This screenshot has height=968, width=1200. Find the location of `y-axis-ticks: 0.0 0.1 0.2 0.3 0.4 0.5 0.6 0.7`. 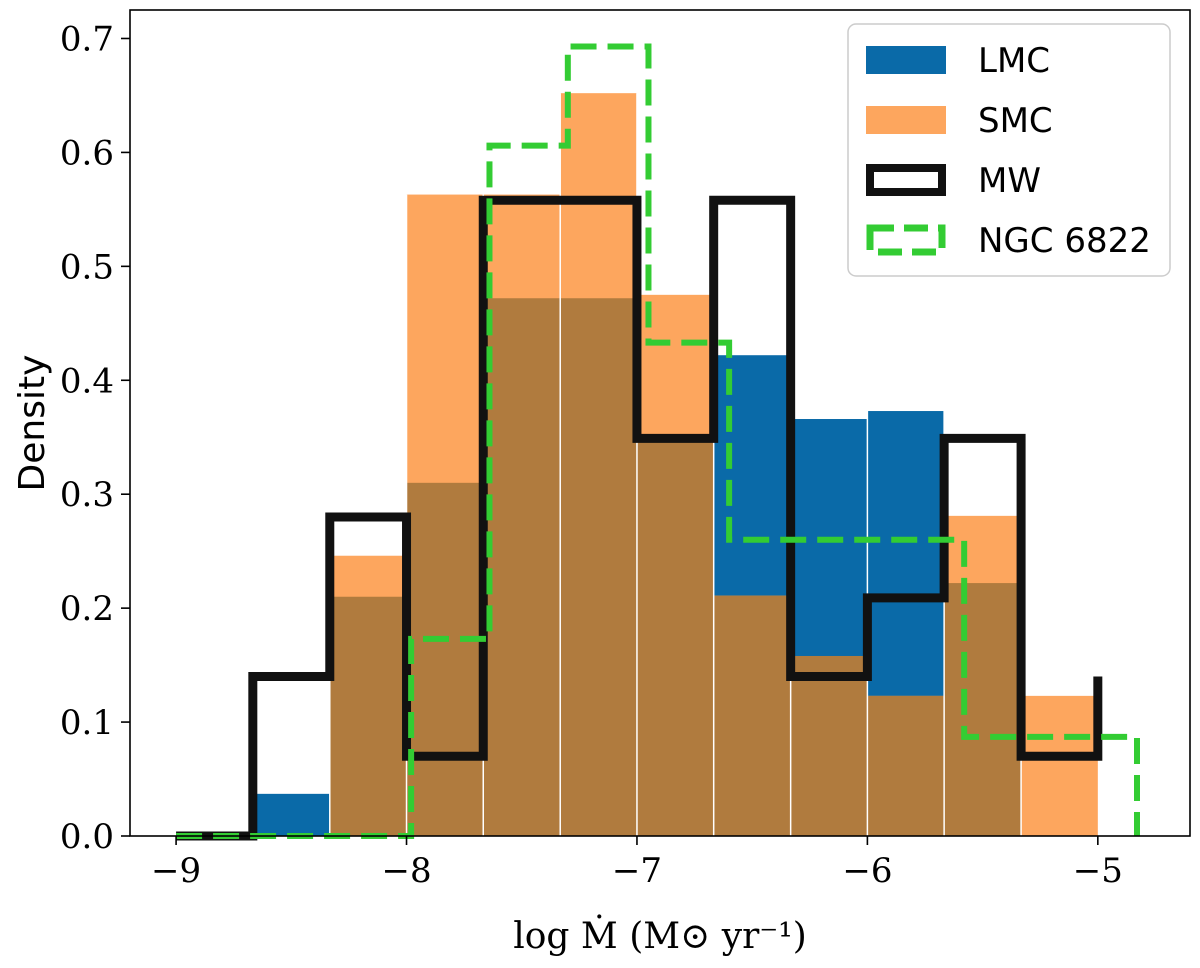

y-axis-ticks: 0.0 0.1 0.2 0.3 0.4 0.5 0.6 0.7 is located at coordinates (95, 438).